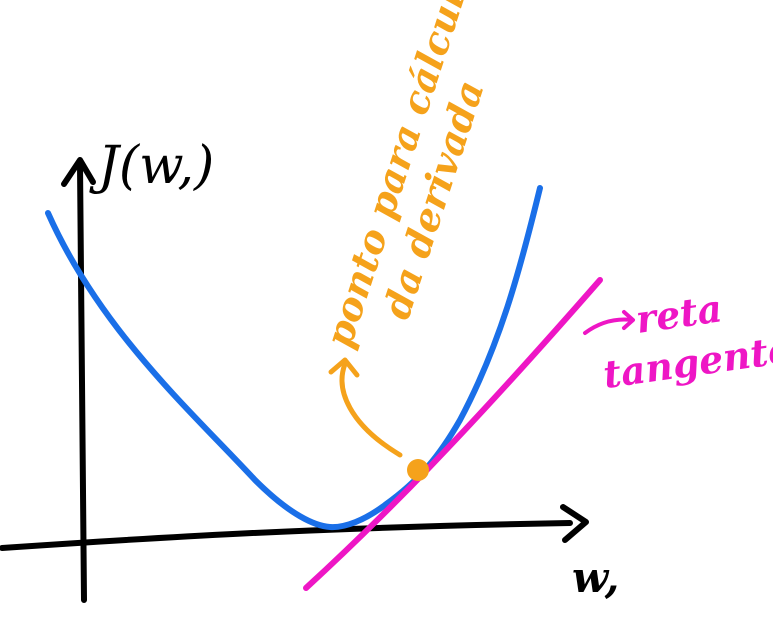  Describe the element at coordinates (82, 382) in the screenshot. I see `y-axis` at that location.